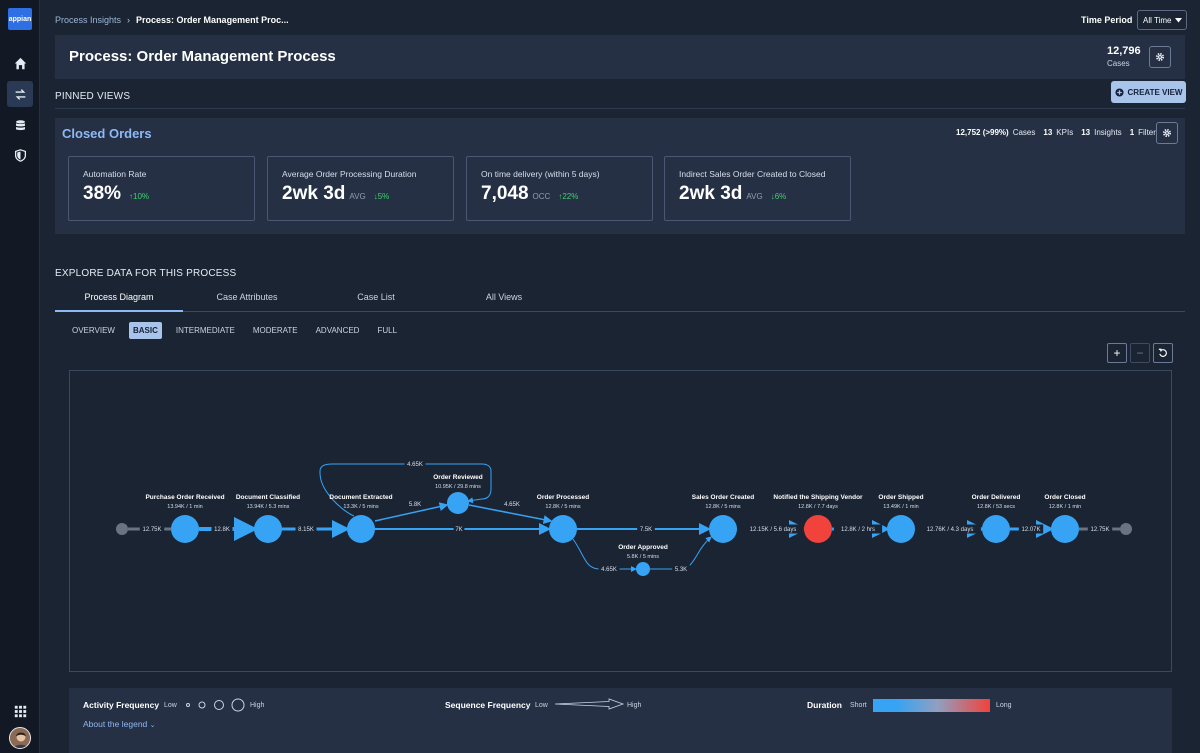 Image resolution: width=1200 pixels, height=753 pixels. Describe the element at coordinates (20, 63) in the screenshot. I see `home-icon` at that location.